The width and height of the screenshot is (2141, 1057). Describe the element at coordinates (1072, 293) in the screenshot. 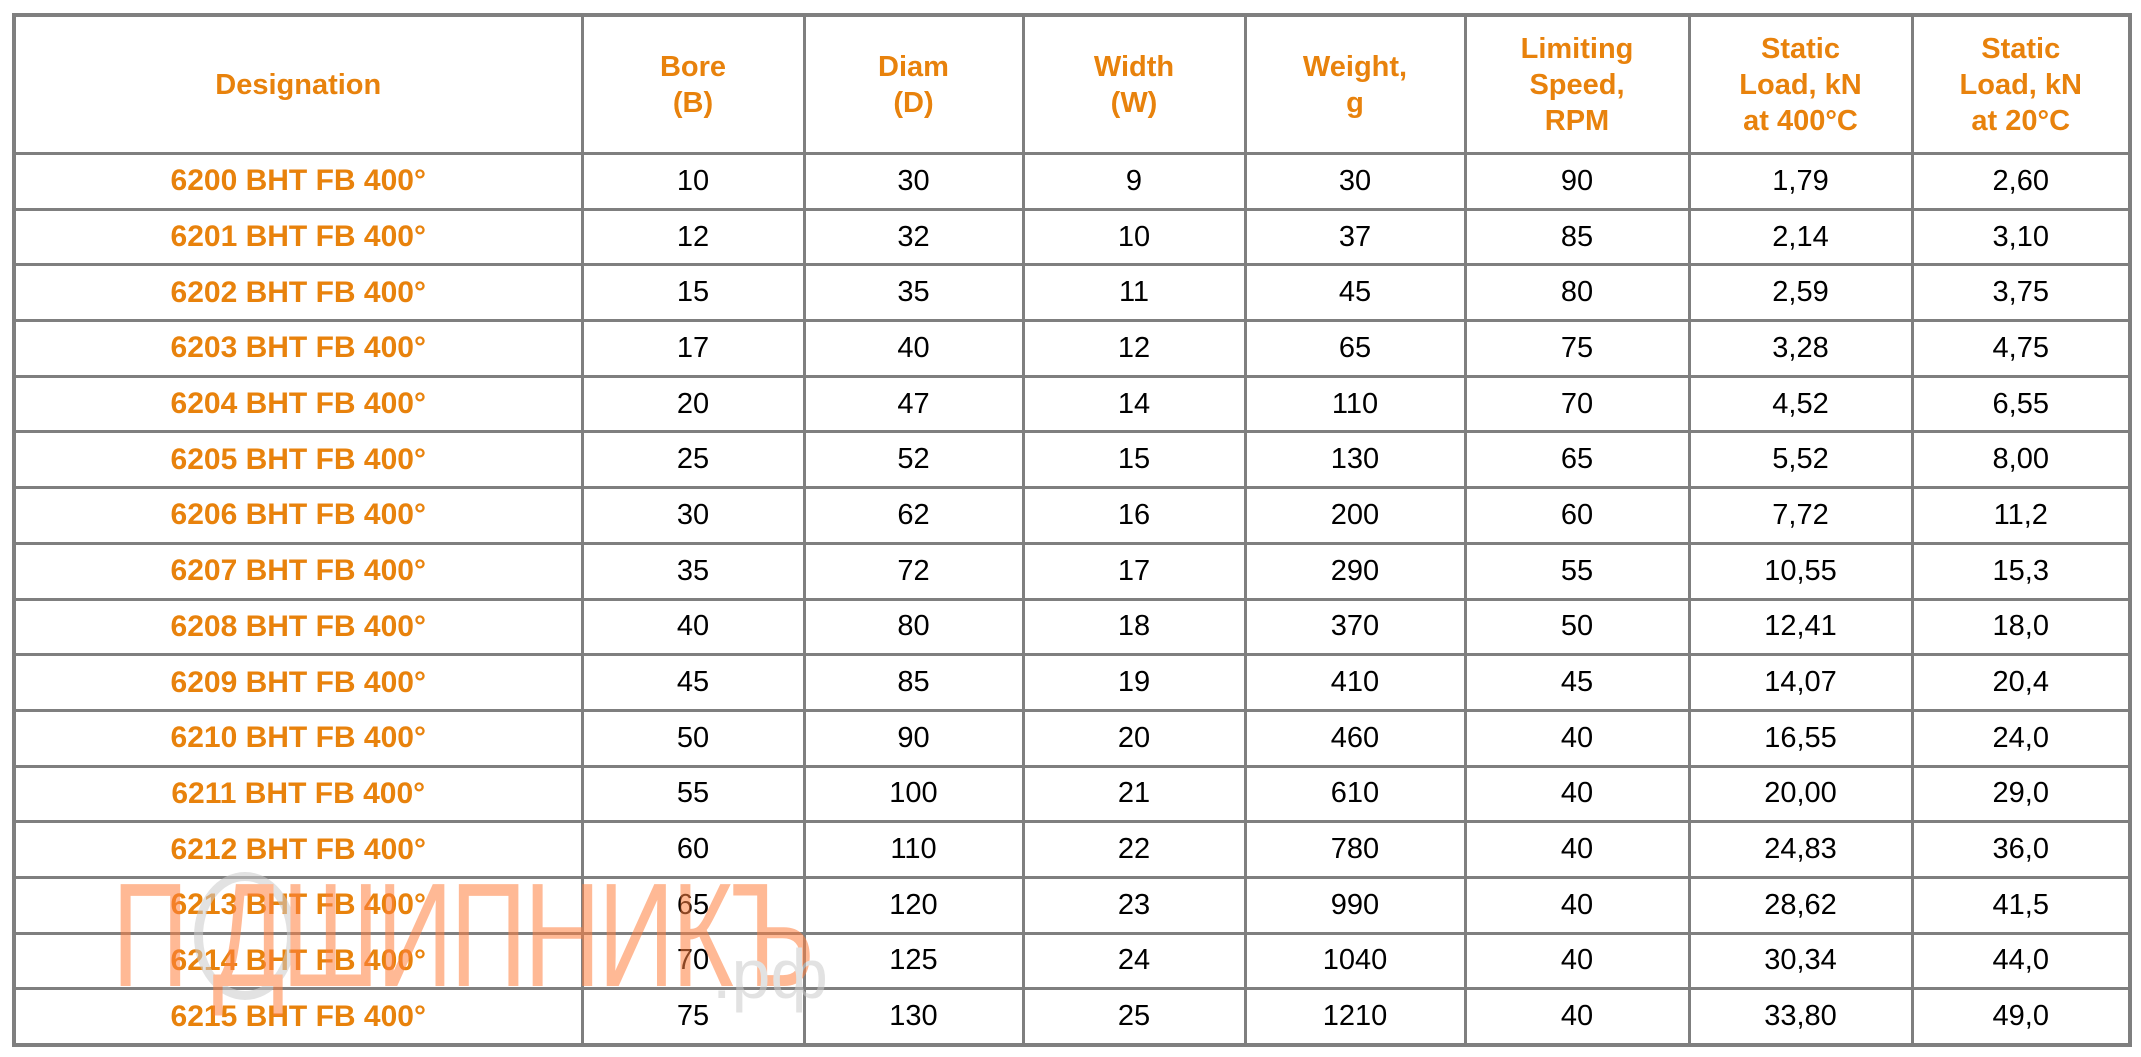

I see `table-row: 6202 BHT FB 400° 15 35 11 45 80 2,59 3,75` at that location.